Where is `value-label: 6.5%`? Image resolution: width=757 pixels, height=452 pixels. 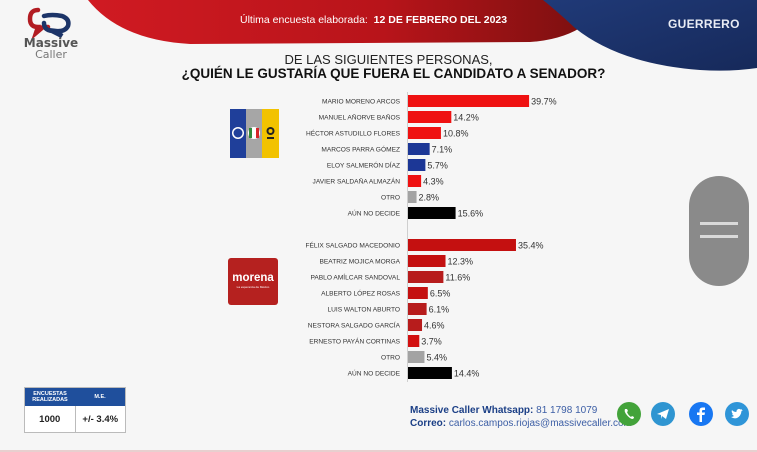
value-label: 6.5% is located at coordinates (440, 294).